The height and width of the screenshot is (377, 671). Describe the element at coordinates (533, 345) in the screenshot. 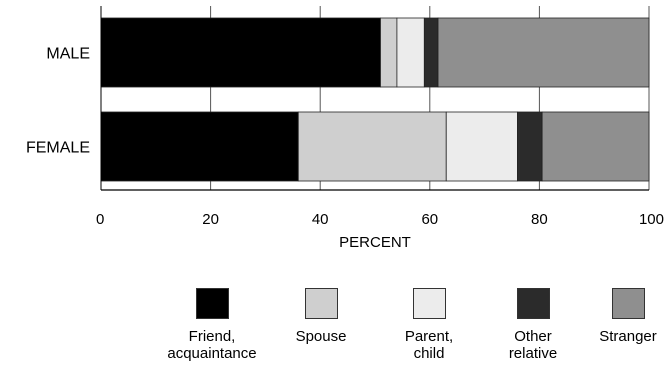

I see `legend-label: Other relative` at that location.